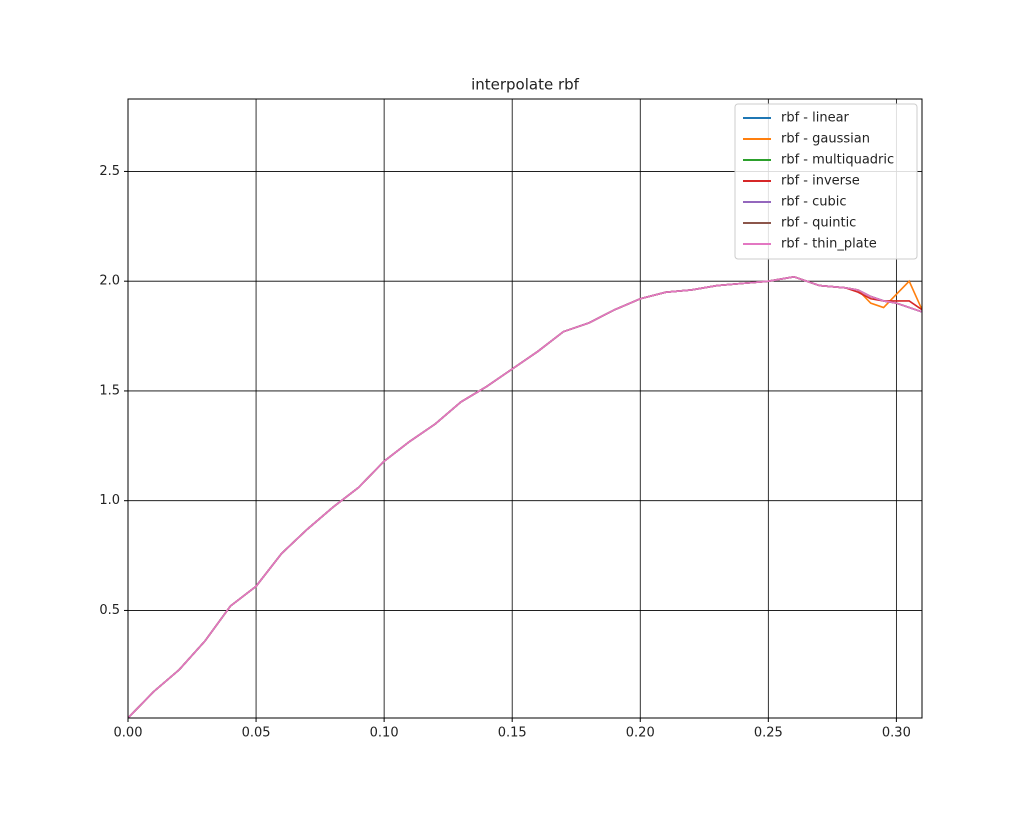  I want to click on x-tick-label: 0.20, so click(640, 733).